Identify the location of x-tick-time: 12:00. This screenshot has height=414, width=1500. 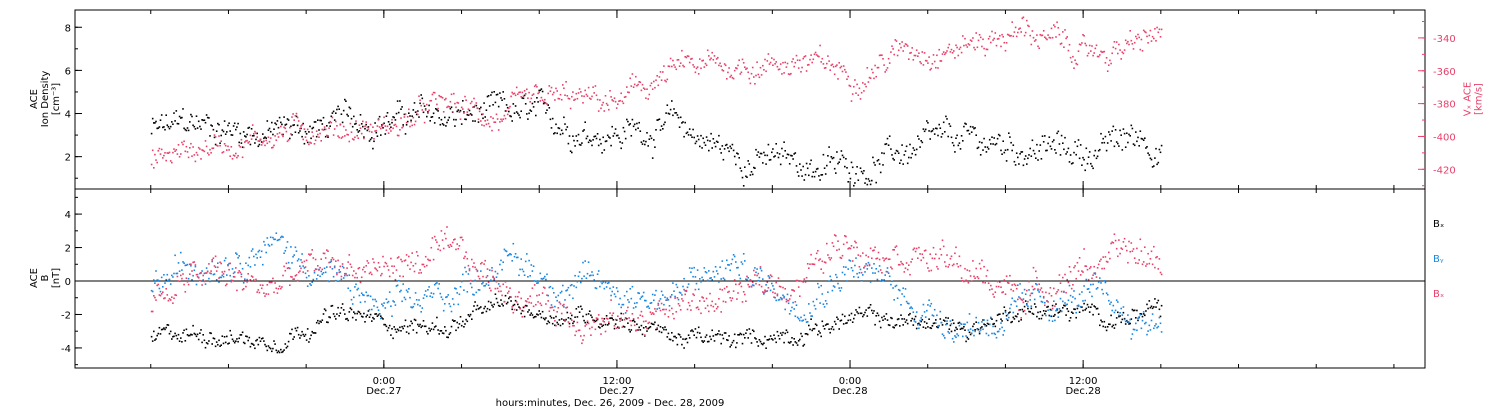
(1083, 381).